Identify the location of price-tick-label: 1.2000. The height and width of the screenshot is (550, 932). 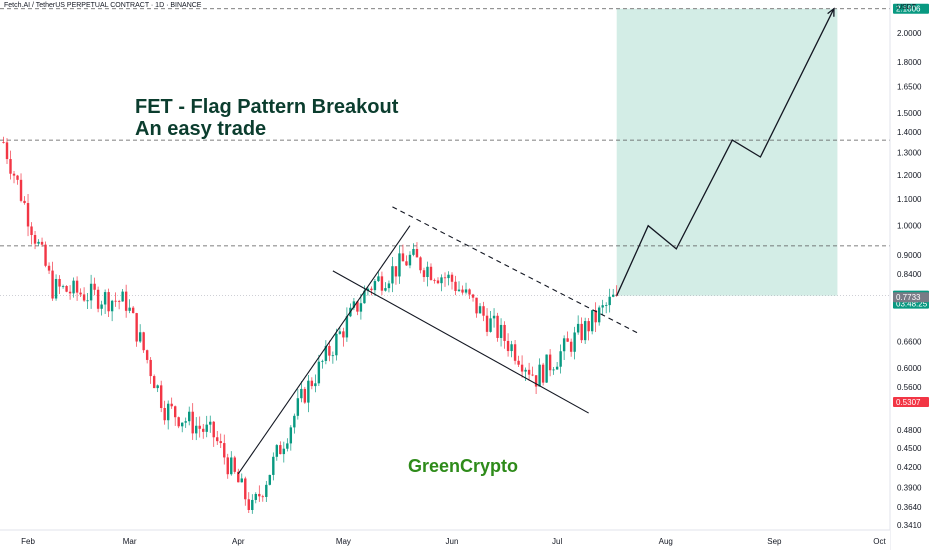
(909, 175).